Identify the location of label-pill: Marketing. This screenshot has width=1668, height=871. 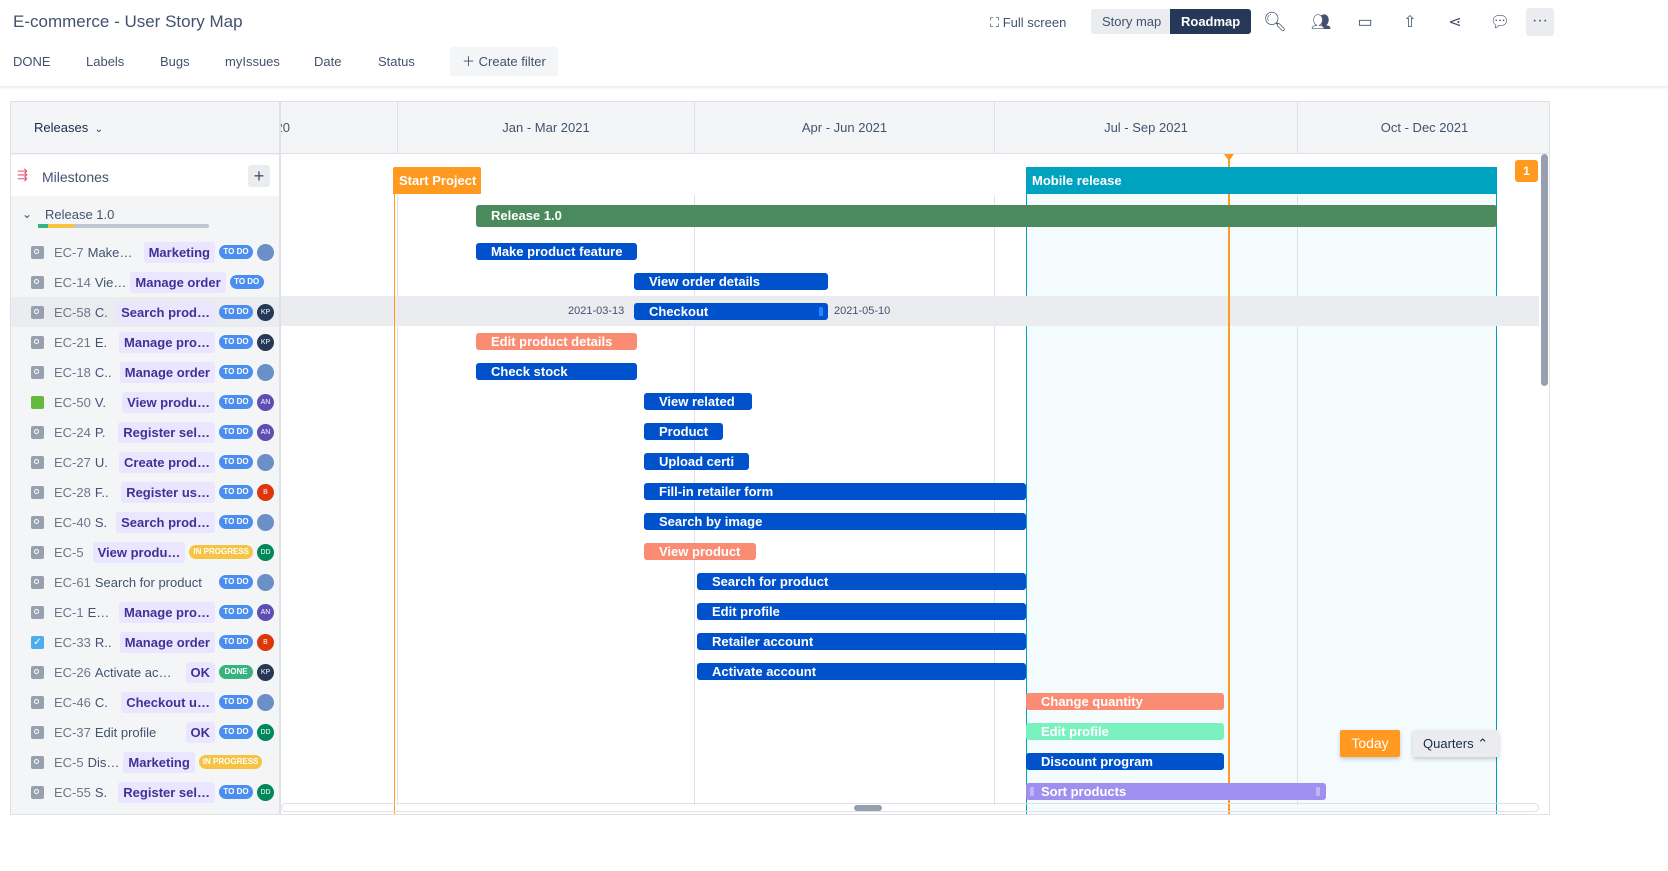
(159, 762).